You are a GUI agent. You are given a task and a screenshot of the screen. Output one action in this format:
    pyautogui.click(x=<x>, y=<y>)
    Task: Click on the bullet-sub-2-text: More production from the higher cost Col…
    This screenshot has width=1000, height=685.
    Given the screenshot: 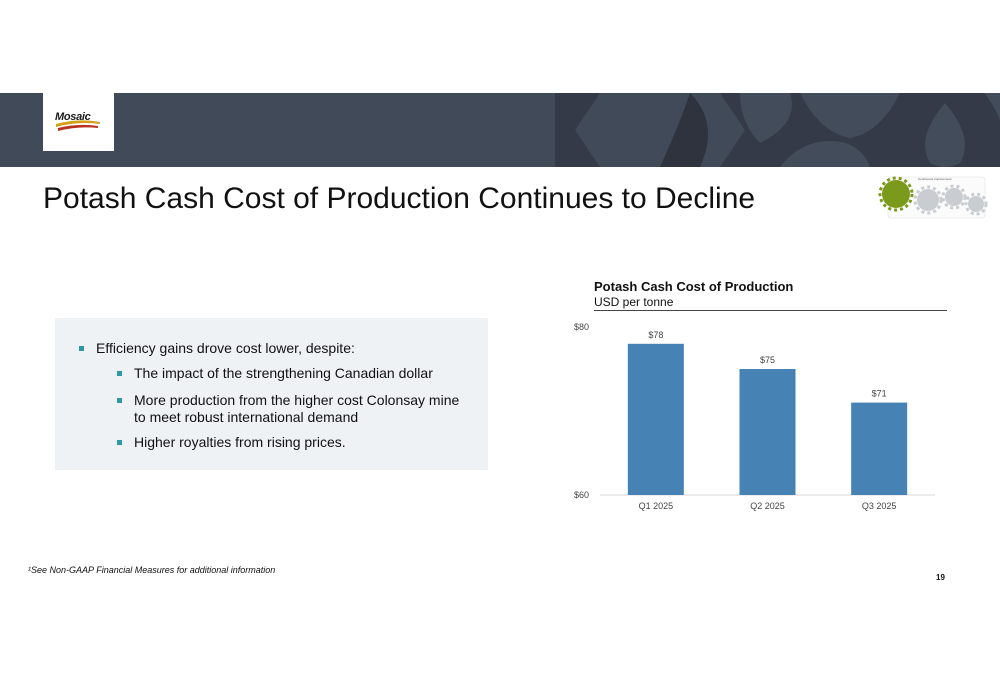 What is the action you would take?
    pyautogui.click(x=297, y=408)
    